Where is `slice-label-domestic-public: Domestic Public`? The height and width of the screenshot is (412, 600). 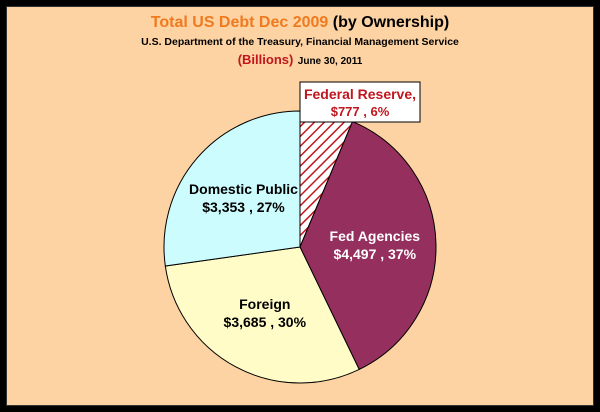 slice-label-domestic-public: Domestic Public is located at coordinates (243, 189).